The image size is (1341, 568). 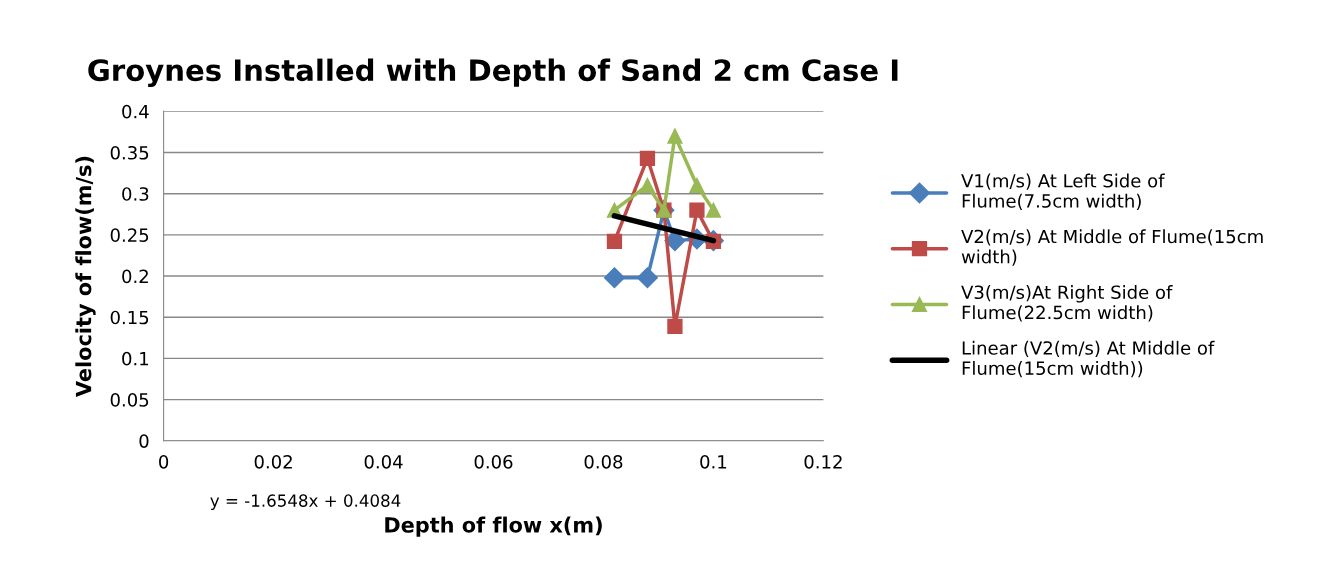 What do you see at coordinates (135, 358) in the screenshot?
I see `y-tick-label: 0.1` at bounding box center [135, 358].